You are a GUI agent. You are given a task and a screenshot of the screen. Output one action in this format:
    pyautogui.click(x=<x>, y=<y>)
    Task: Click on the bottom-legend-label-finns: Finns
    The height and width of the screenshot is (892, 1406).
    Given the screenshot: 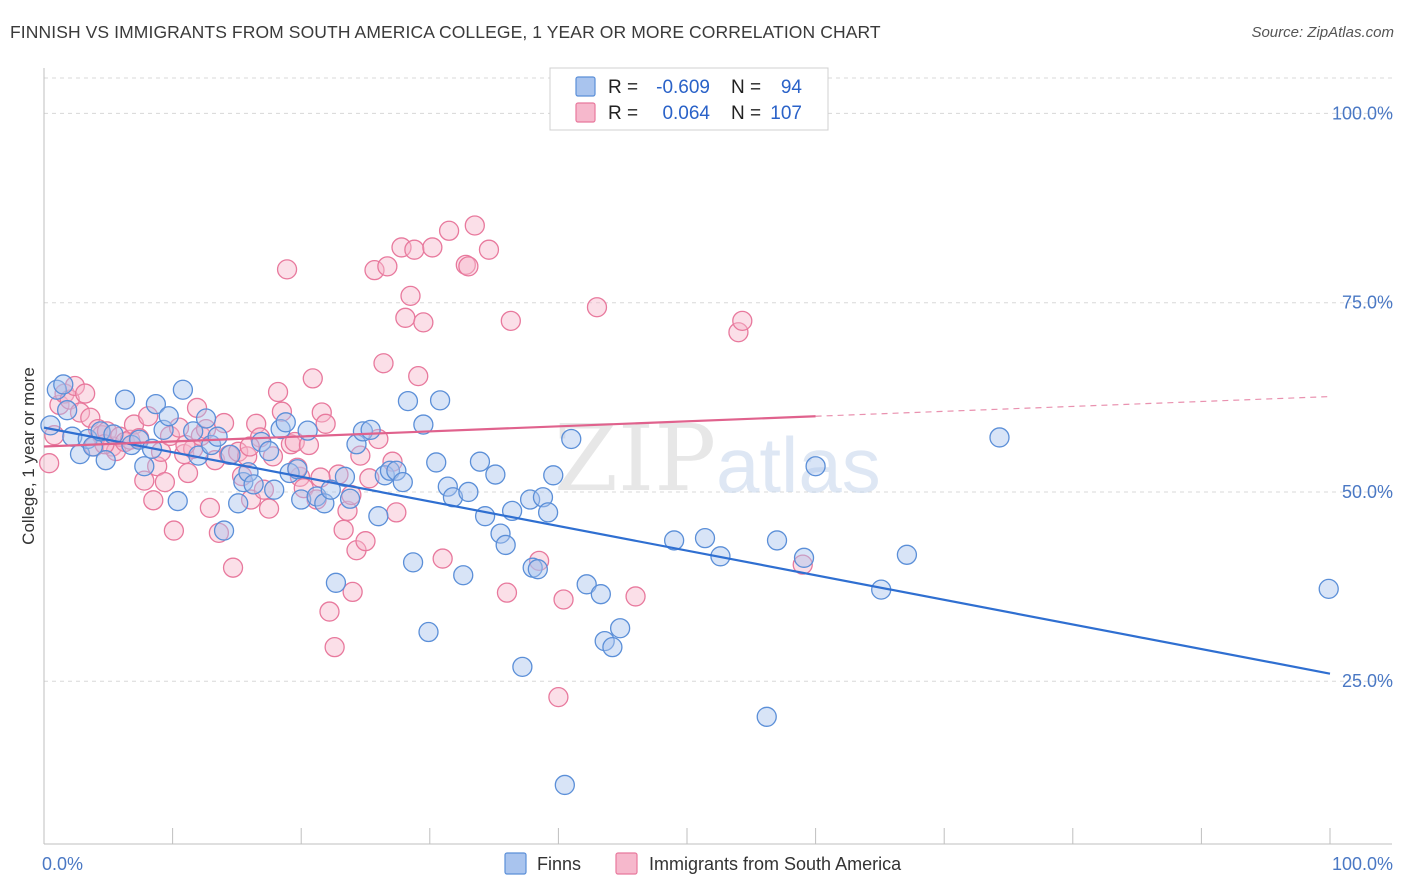 What is the action you would take?
    pyautogui.click(x=559, y=864)
    